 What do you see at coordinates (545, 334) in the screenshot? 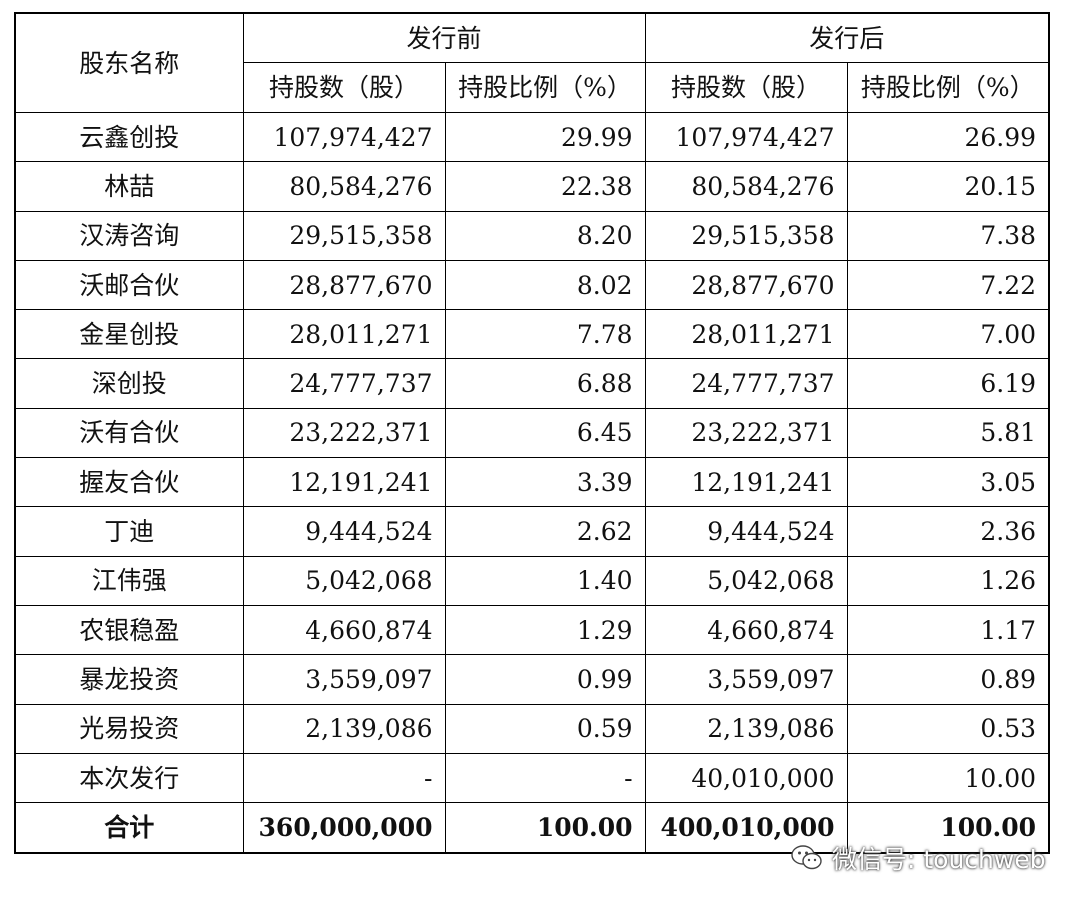
I see `before-pct-cell: 7.78` at bounding box center [545, 334].